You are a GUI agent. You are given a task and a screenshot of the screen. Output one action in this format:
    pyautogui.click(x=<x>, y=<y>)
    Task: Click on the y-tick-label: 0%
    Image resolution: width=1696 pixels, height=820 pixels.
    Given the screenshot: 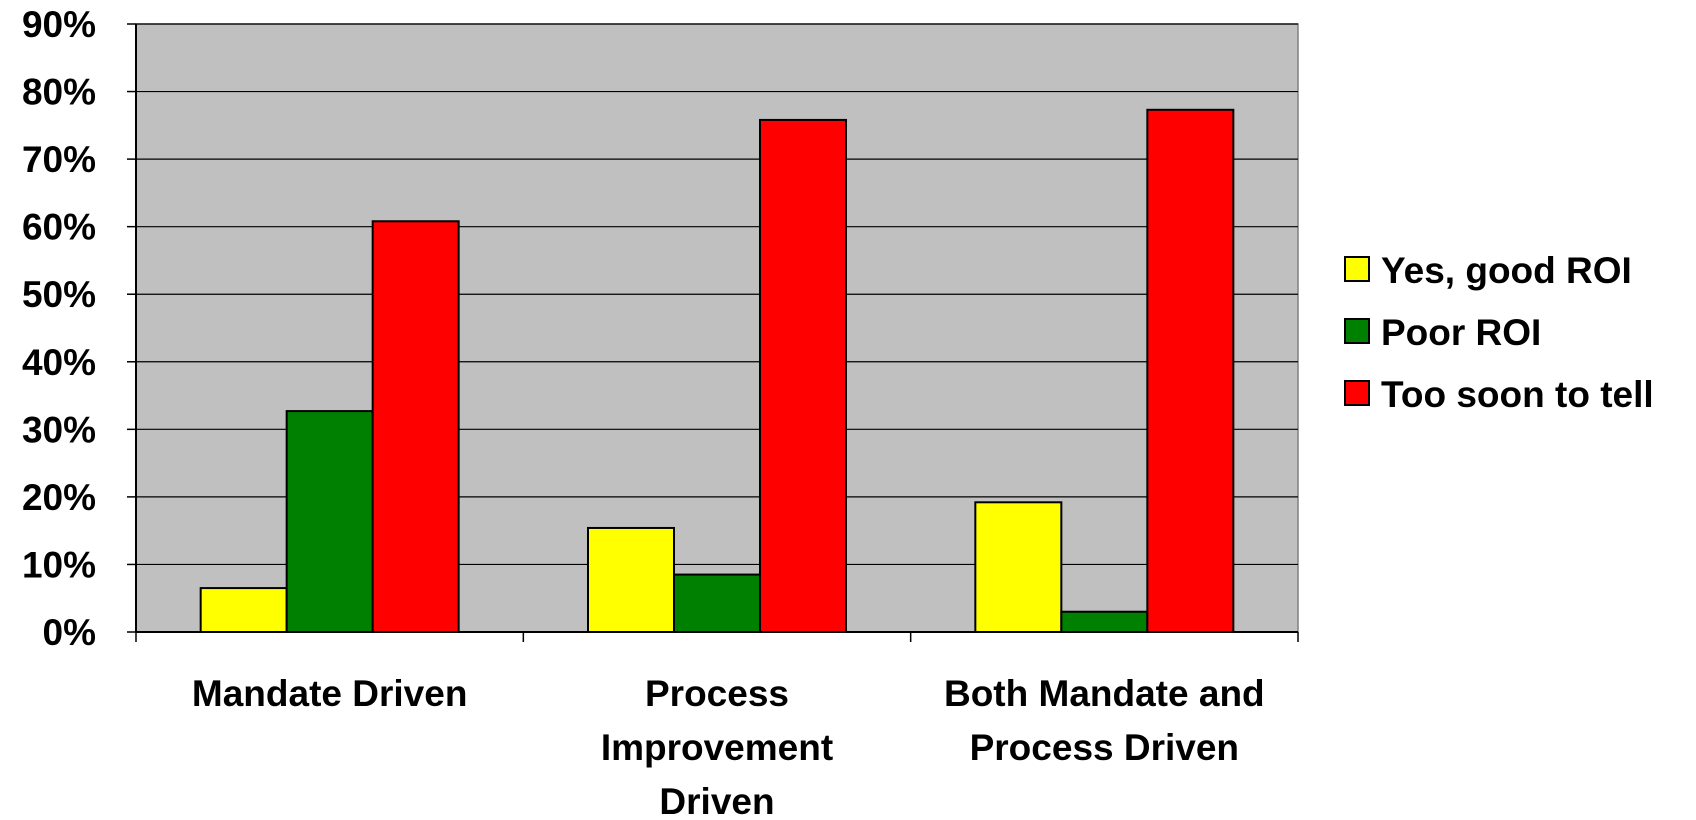 What is the action you would take?
    pyautogui.click(x=69, y=632)
    